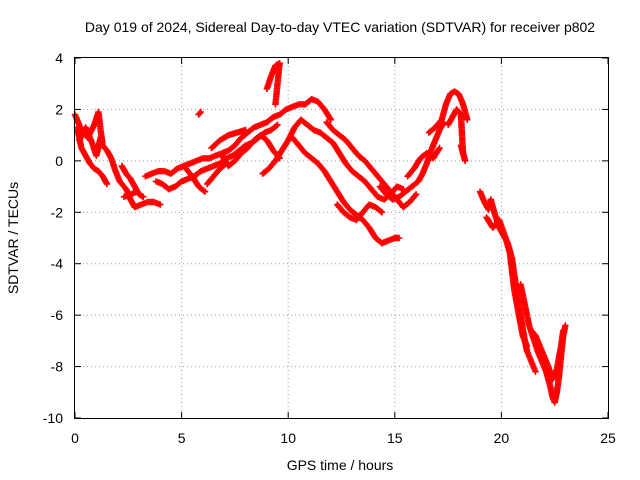 The width and height of the screenshot is (640, 480). I want to click on y-tick-label: -8, so click(57, 367).